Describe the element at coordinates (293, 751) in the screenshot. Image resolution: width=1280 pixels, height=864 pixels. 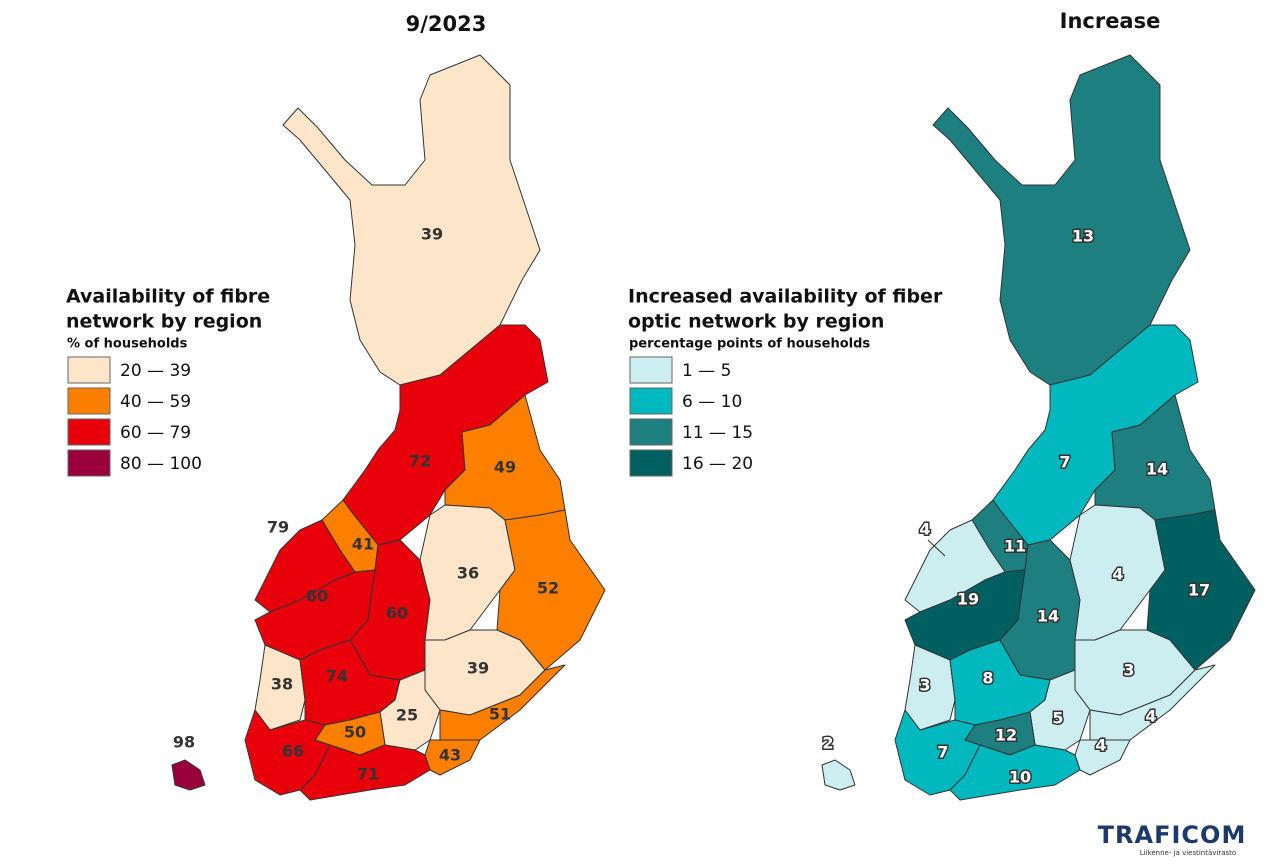
I see `region-label: 66` at that location.